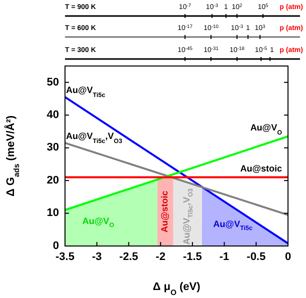  What do you see at coordinates (256, 257) in the screenshot?
I see `x-tick-label: -0.5` at bounding box center [256, 257].